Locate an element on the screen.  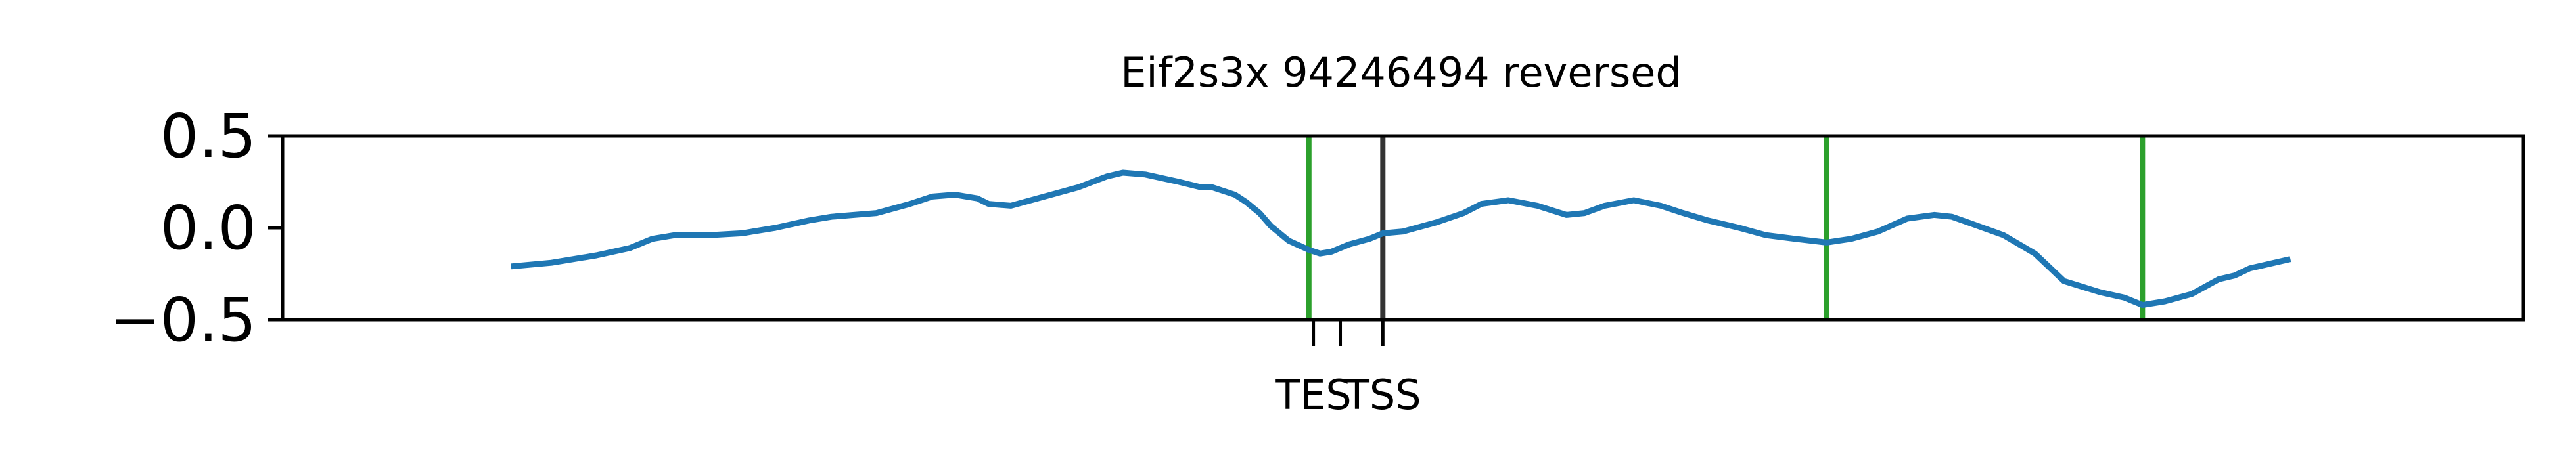
y-tick-label-2: −0.5 is located at coordinates (183, 320).